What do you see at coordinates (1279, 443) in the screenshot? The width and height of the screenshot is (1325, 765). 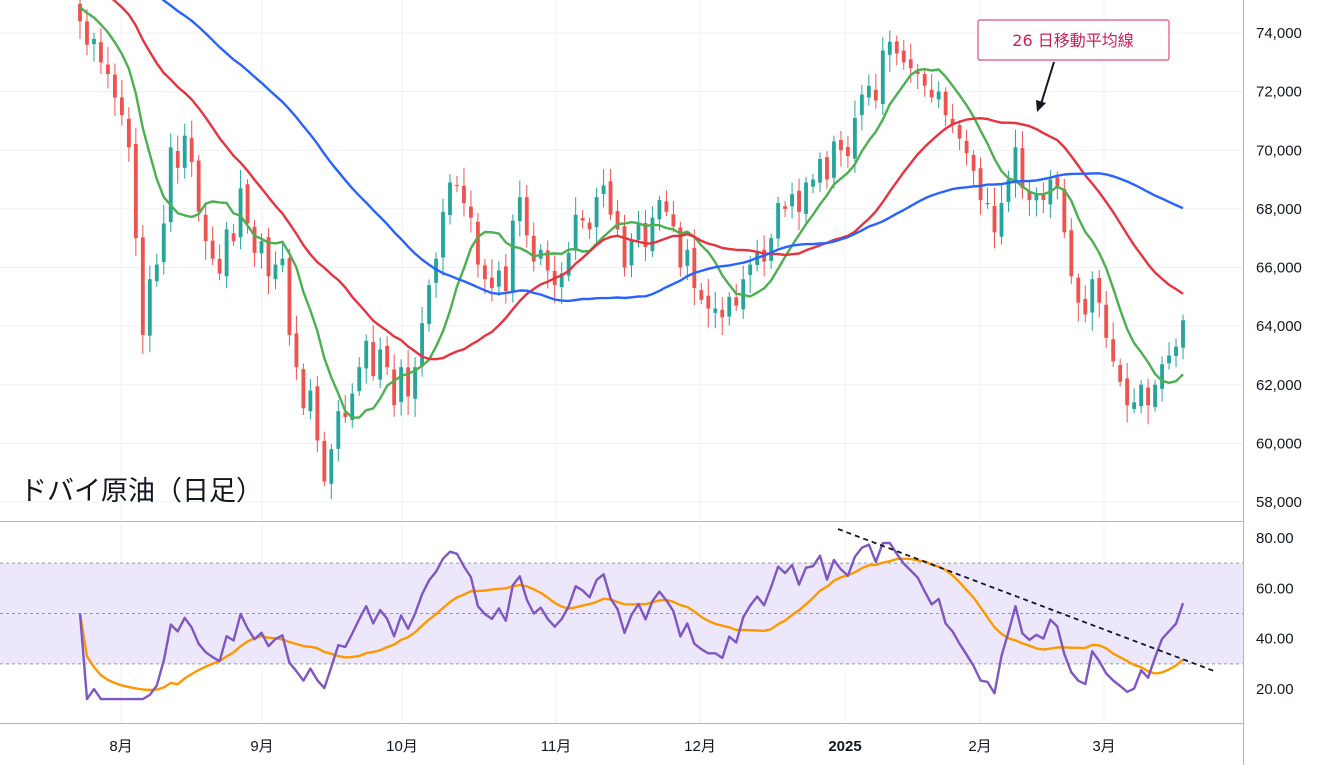 I see `price-tick-label: 60,000` at bounding box center [1279, 443].